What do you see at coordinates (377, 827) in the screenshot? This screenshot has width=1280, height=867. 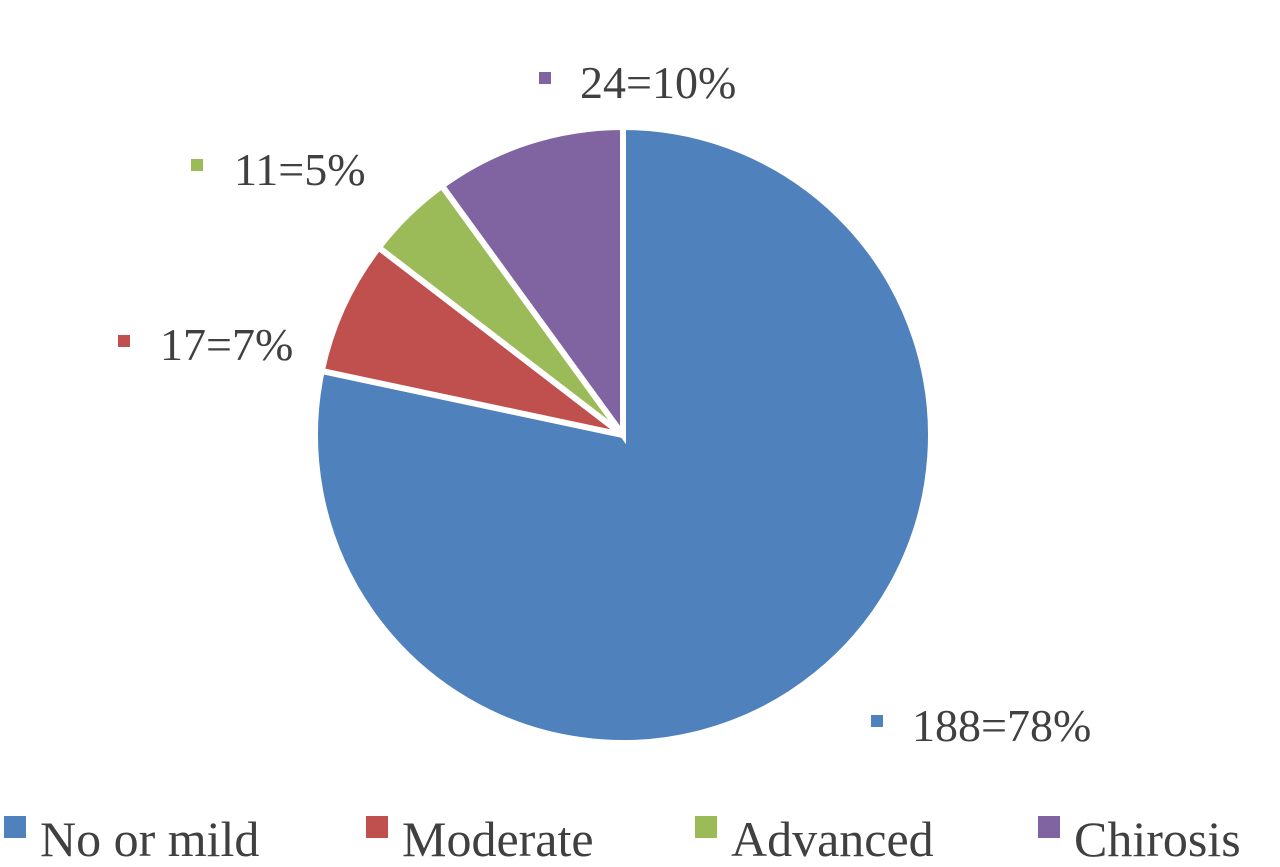 I see `legend-swatch-moderate` at bounding box center [377, 827].